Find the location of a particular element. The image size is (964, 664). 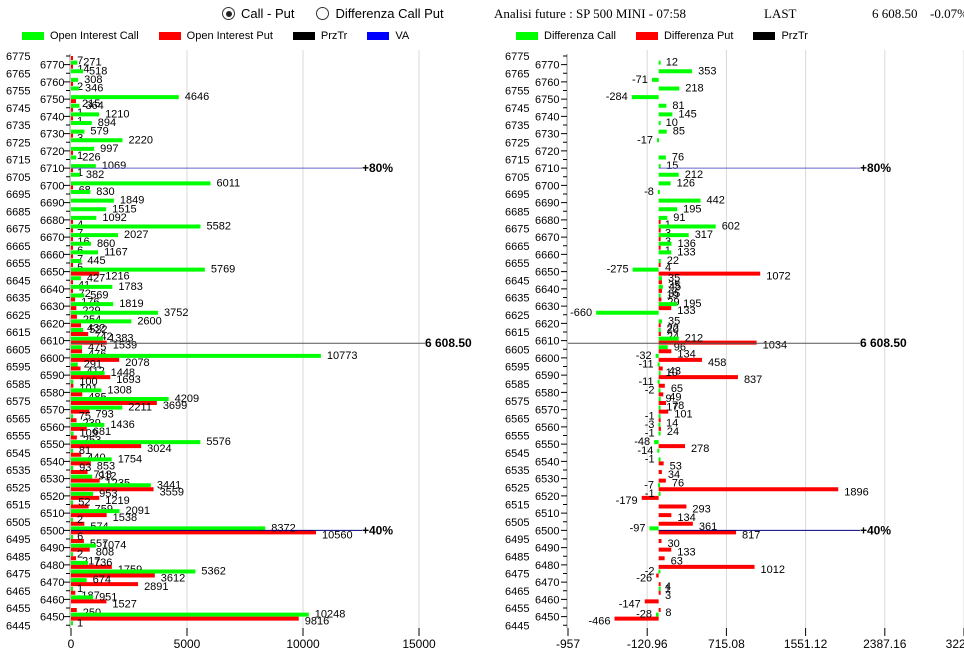

data-label-call: 10 is located at coordinates (672, 373).